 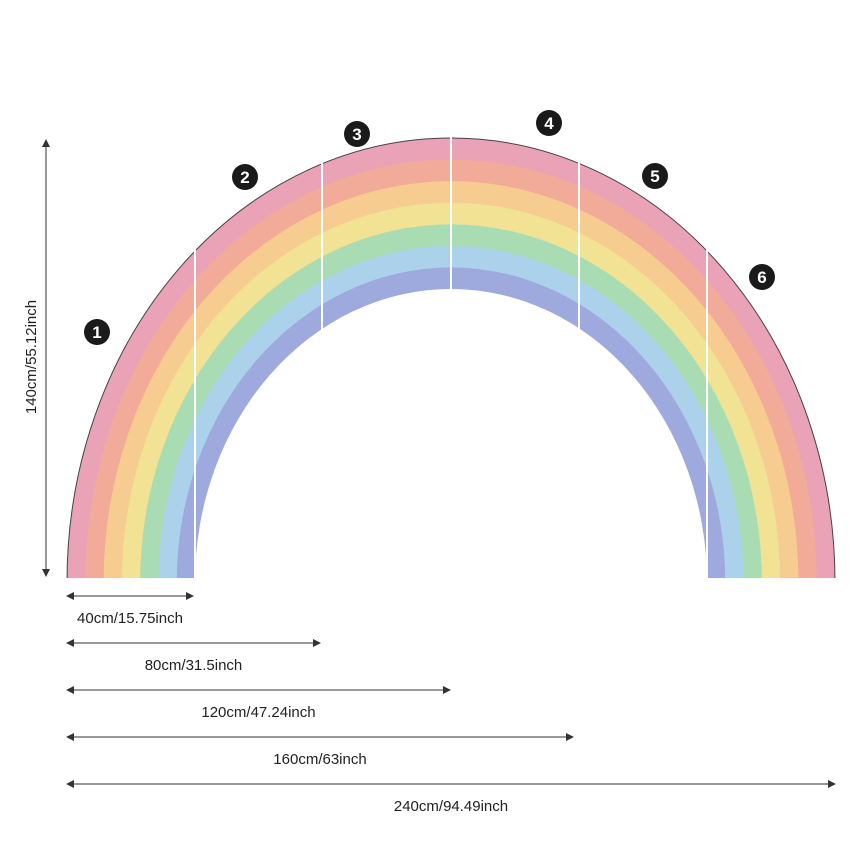 What do you see at coordinates (258, 712) in the screenshot?
I see `width-label: 120cm/47.24inch` at bounding box center [258, 712].